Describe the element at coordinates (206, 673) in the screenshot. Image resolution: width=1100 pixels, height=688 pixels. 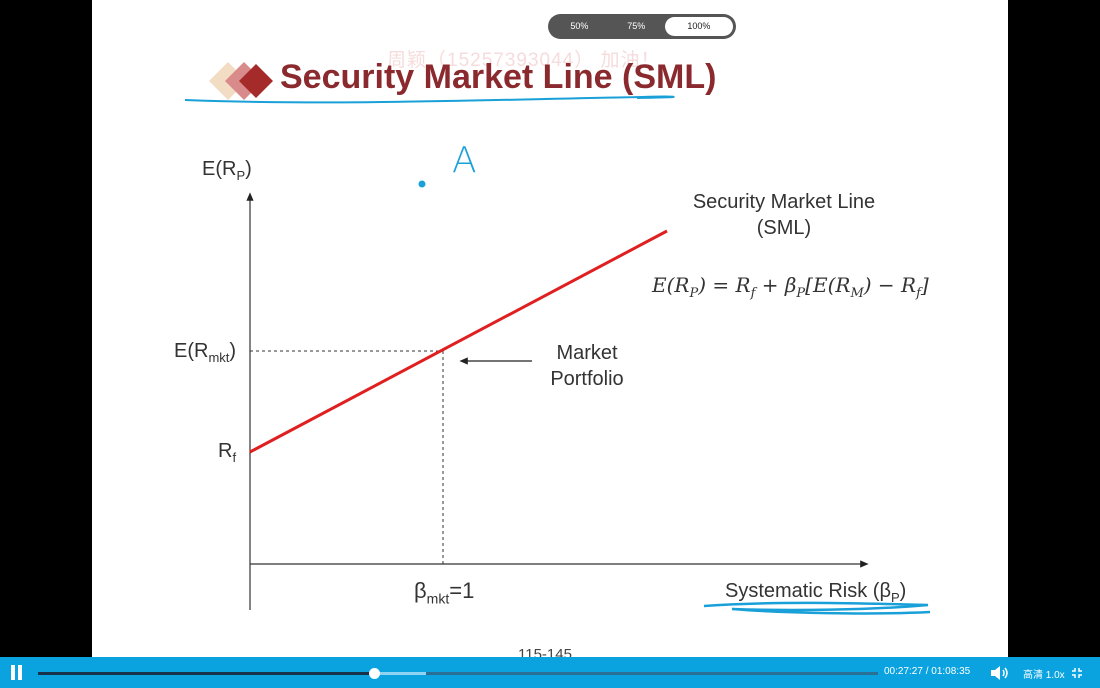
I see `played-bar` at that location.